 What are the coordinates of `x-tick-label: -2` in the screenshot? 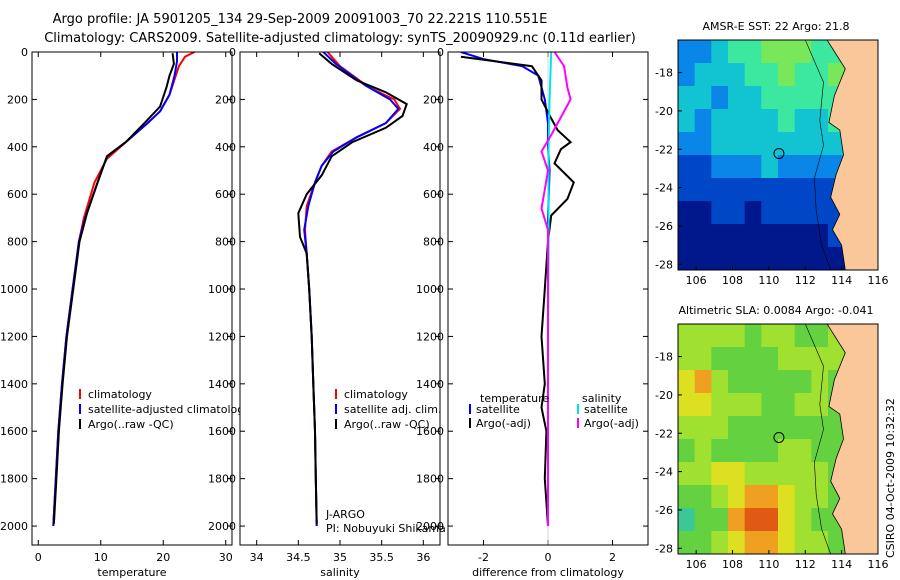 It's located at (483, 557).